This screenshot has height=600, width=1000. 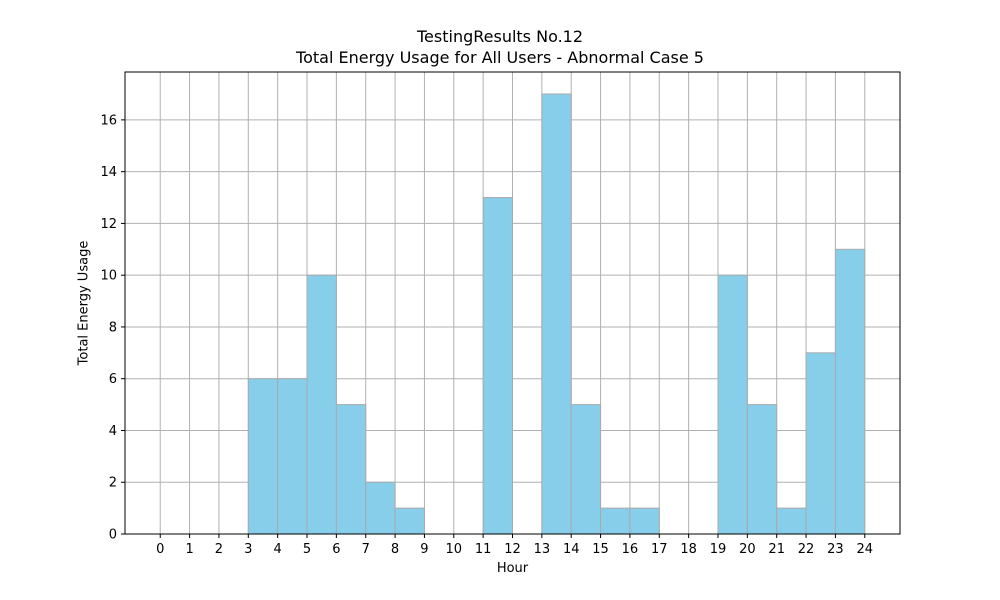 What do you see at coordinates (108, 224) in the screenshot?
I see `y-tick-label: 12` at bounding box center [108, 224].